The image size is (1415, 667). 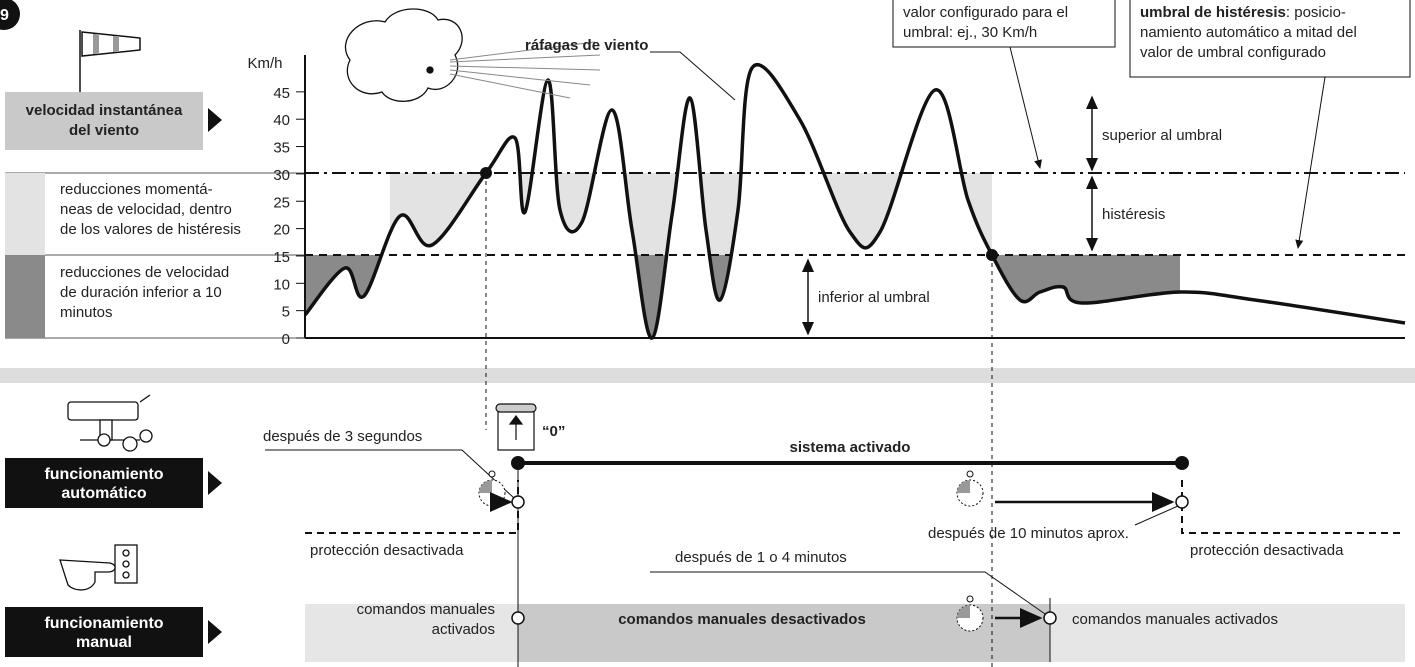 I want to click on manual-state: comandos manuales desactivados, so click(x=742, y=619).